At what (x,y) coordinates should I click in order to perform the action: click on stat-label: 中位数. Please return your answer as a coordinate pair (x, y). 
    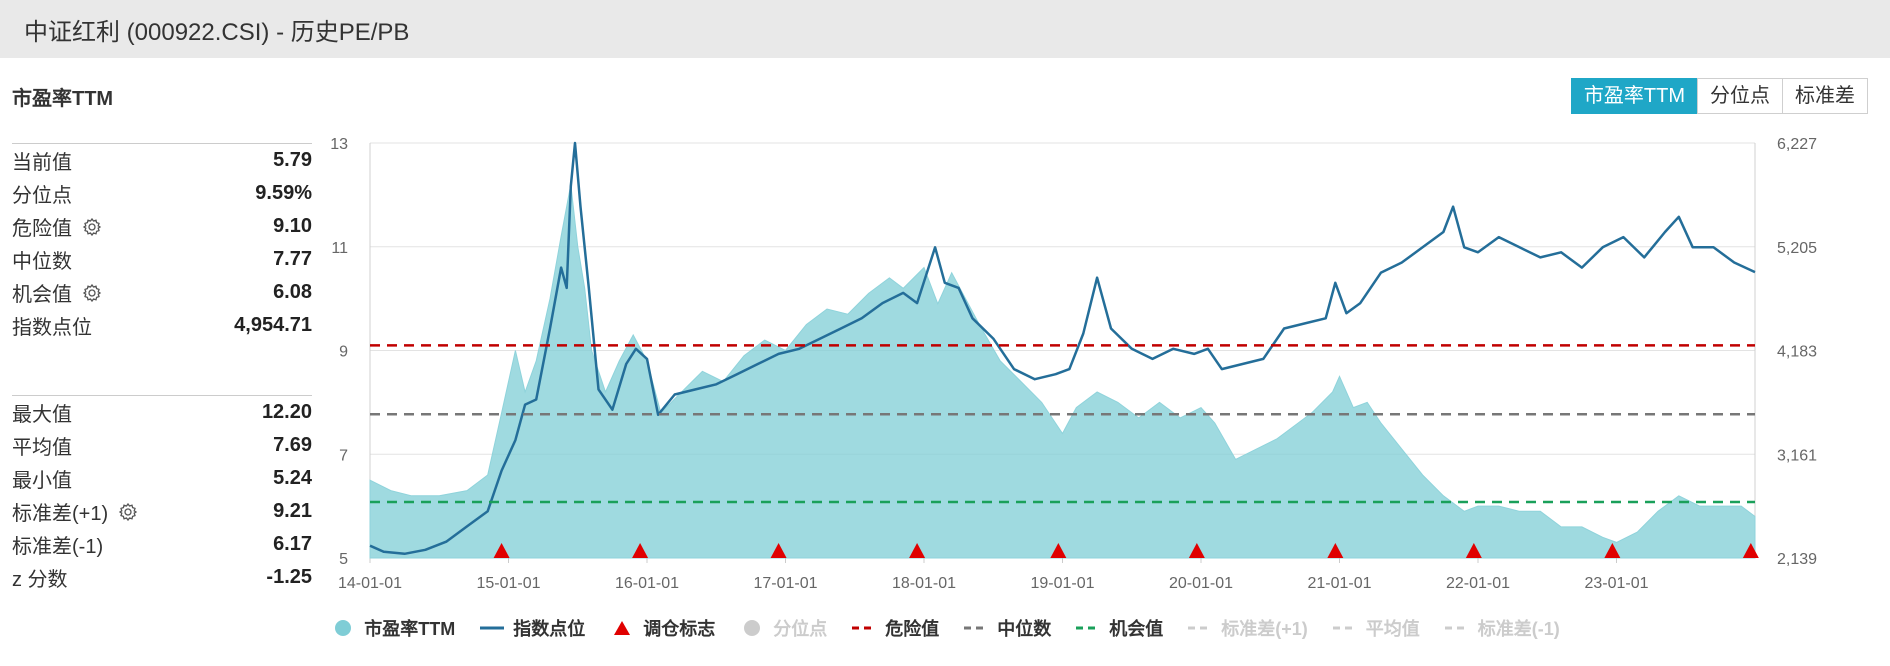
    Looking at the image, I should click on (42, 259).